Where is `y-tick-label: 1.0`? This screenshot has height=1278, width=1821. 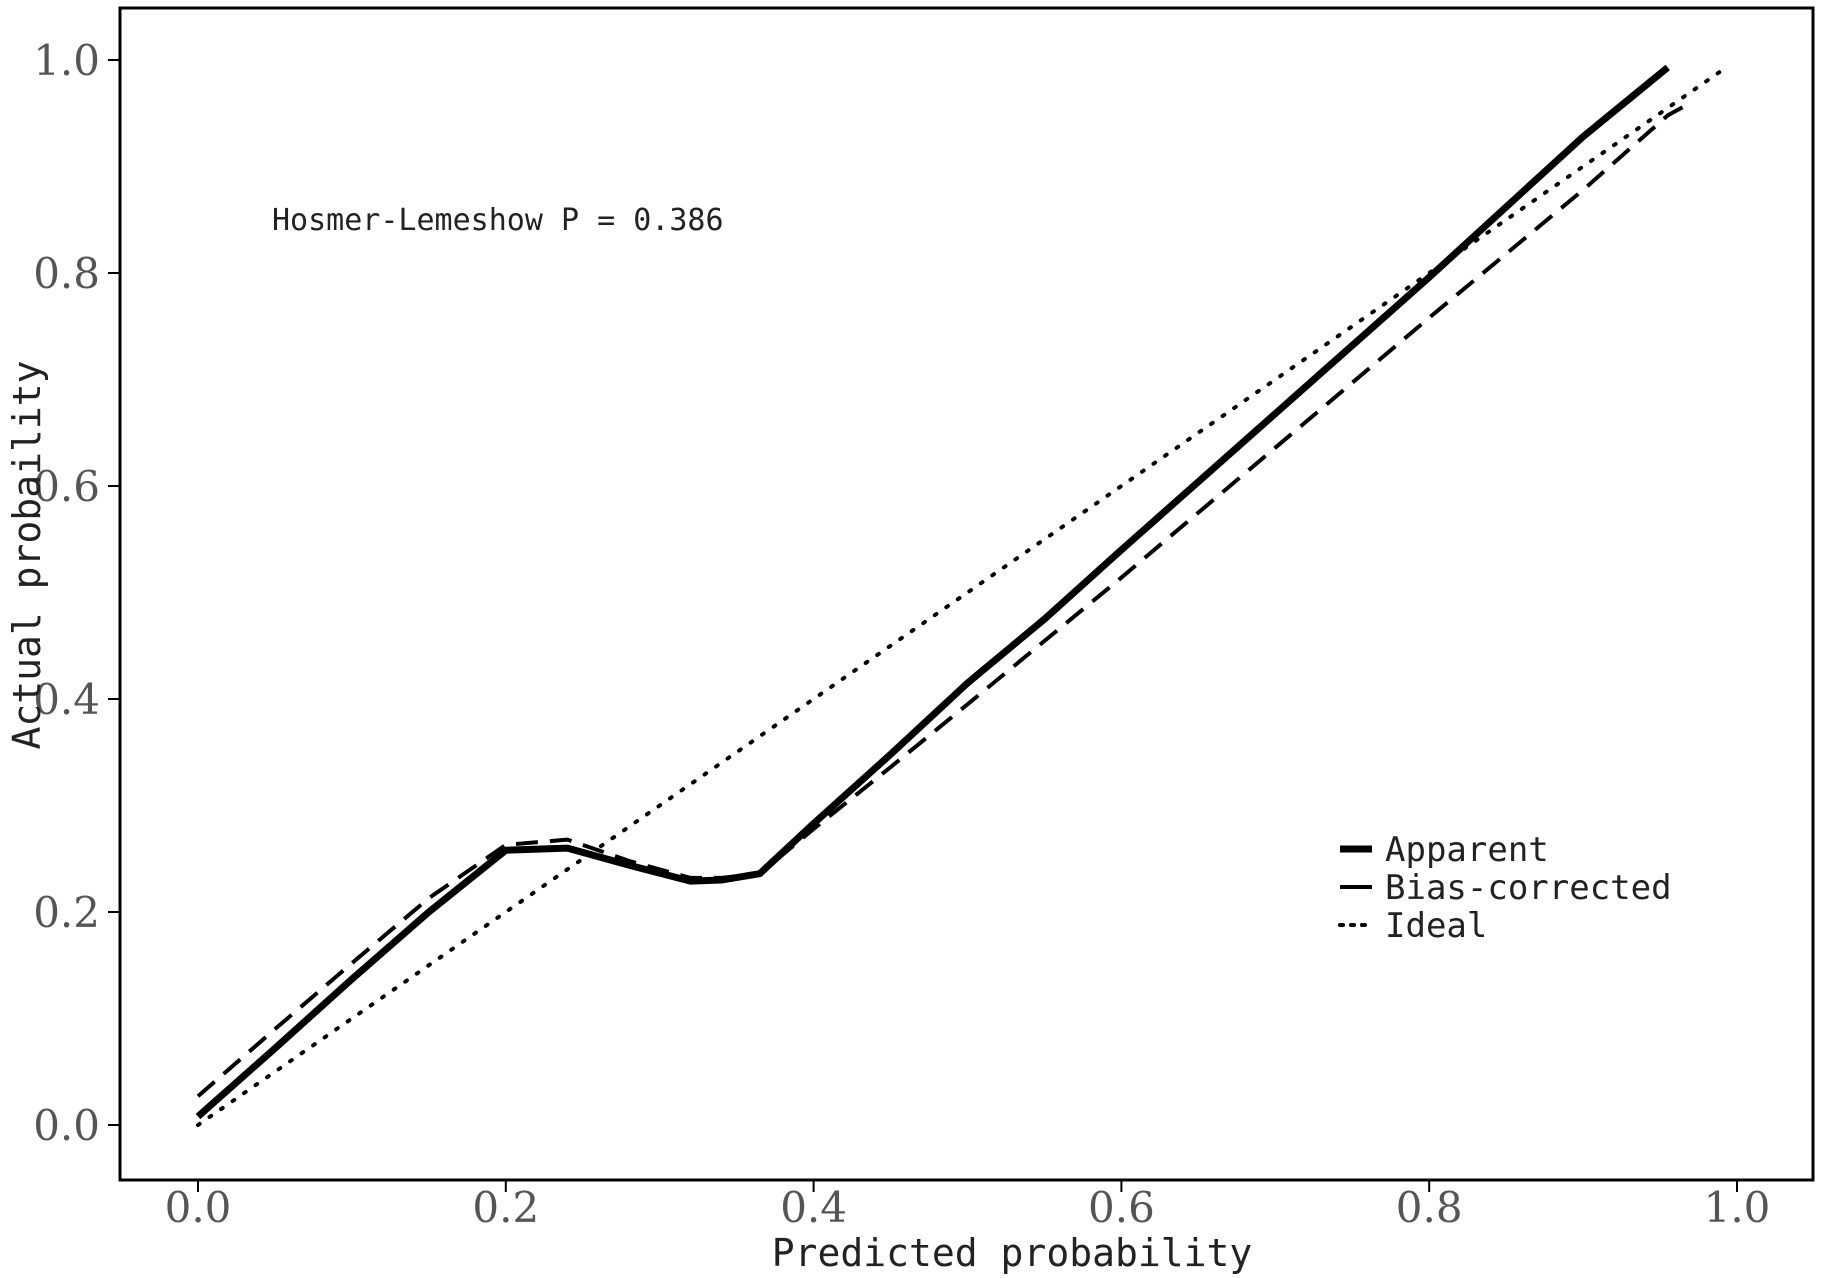 y-tick-label: 1.0 is located at coordinates (66, 60).